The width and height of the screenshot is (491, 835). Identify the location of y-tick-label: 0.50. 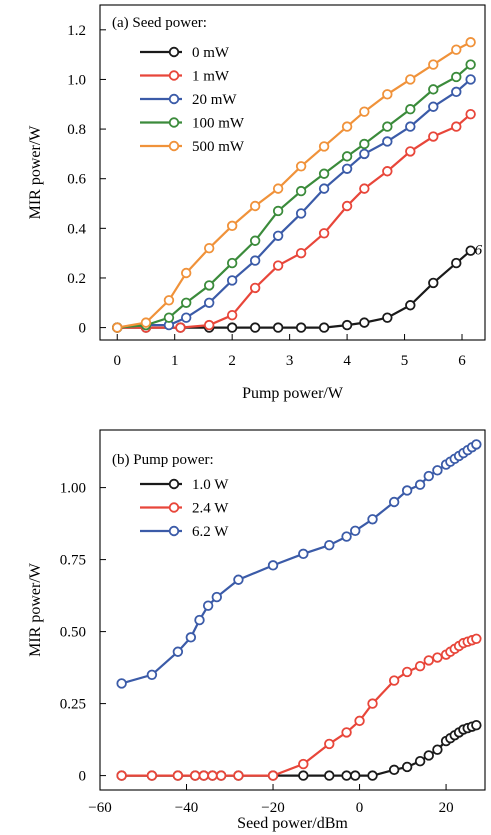
(73, 633).